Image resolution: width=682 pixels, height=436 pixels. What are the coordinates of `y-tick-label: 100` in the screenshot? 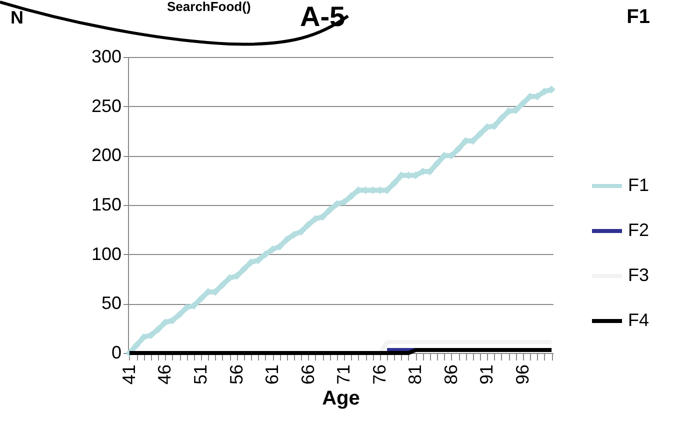 It's located at (106, 254).